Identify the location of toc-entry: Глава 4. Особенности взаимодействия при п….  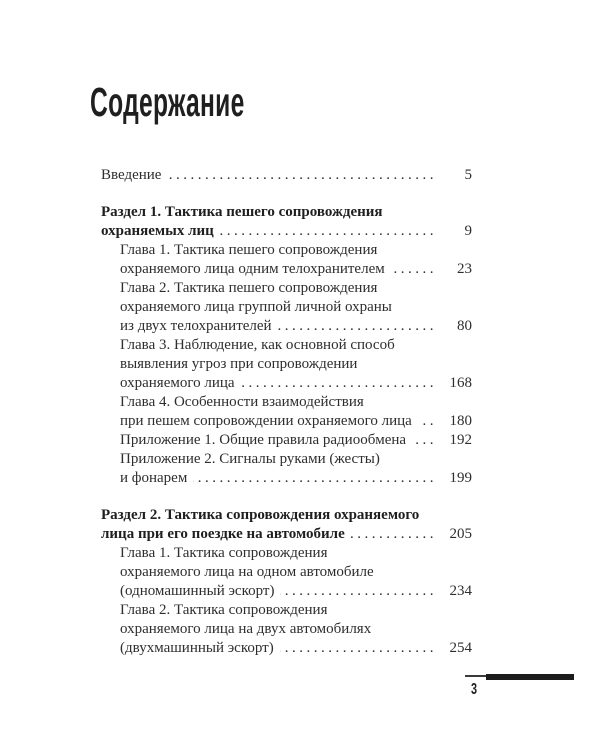
(286, 412).